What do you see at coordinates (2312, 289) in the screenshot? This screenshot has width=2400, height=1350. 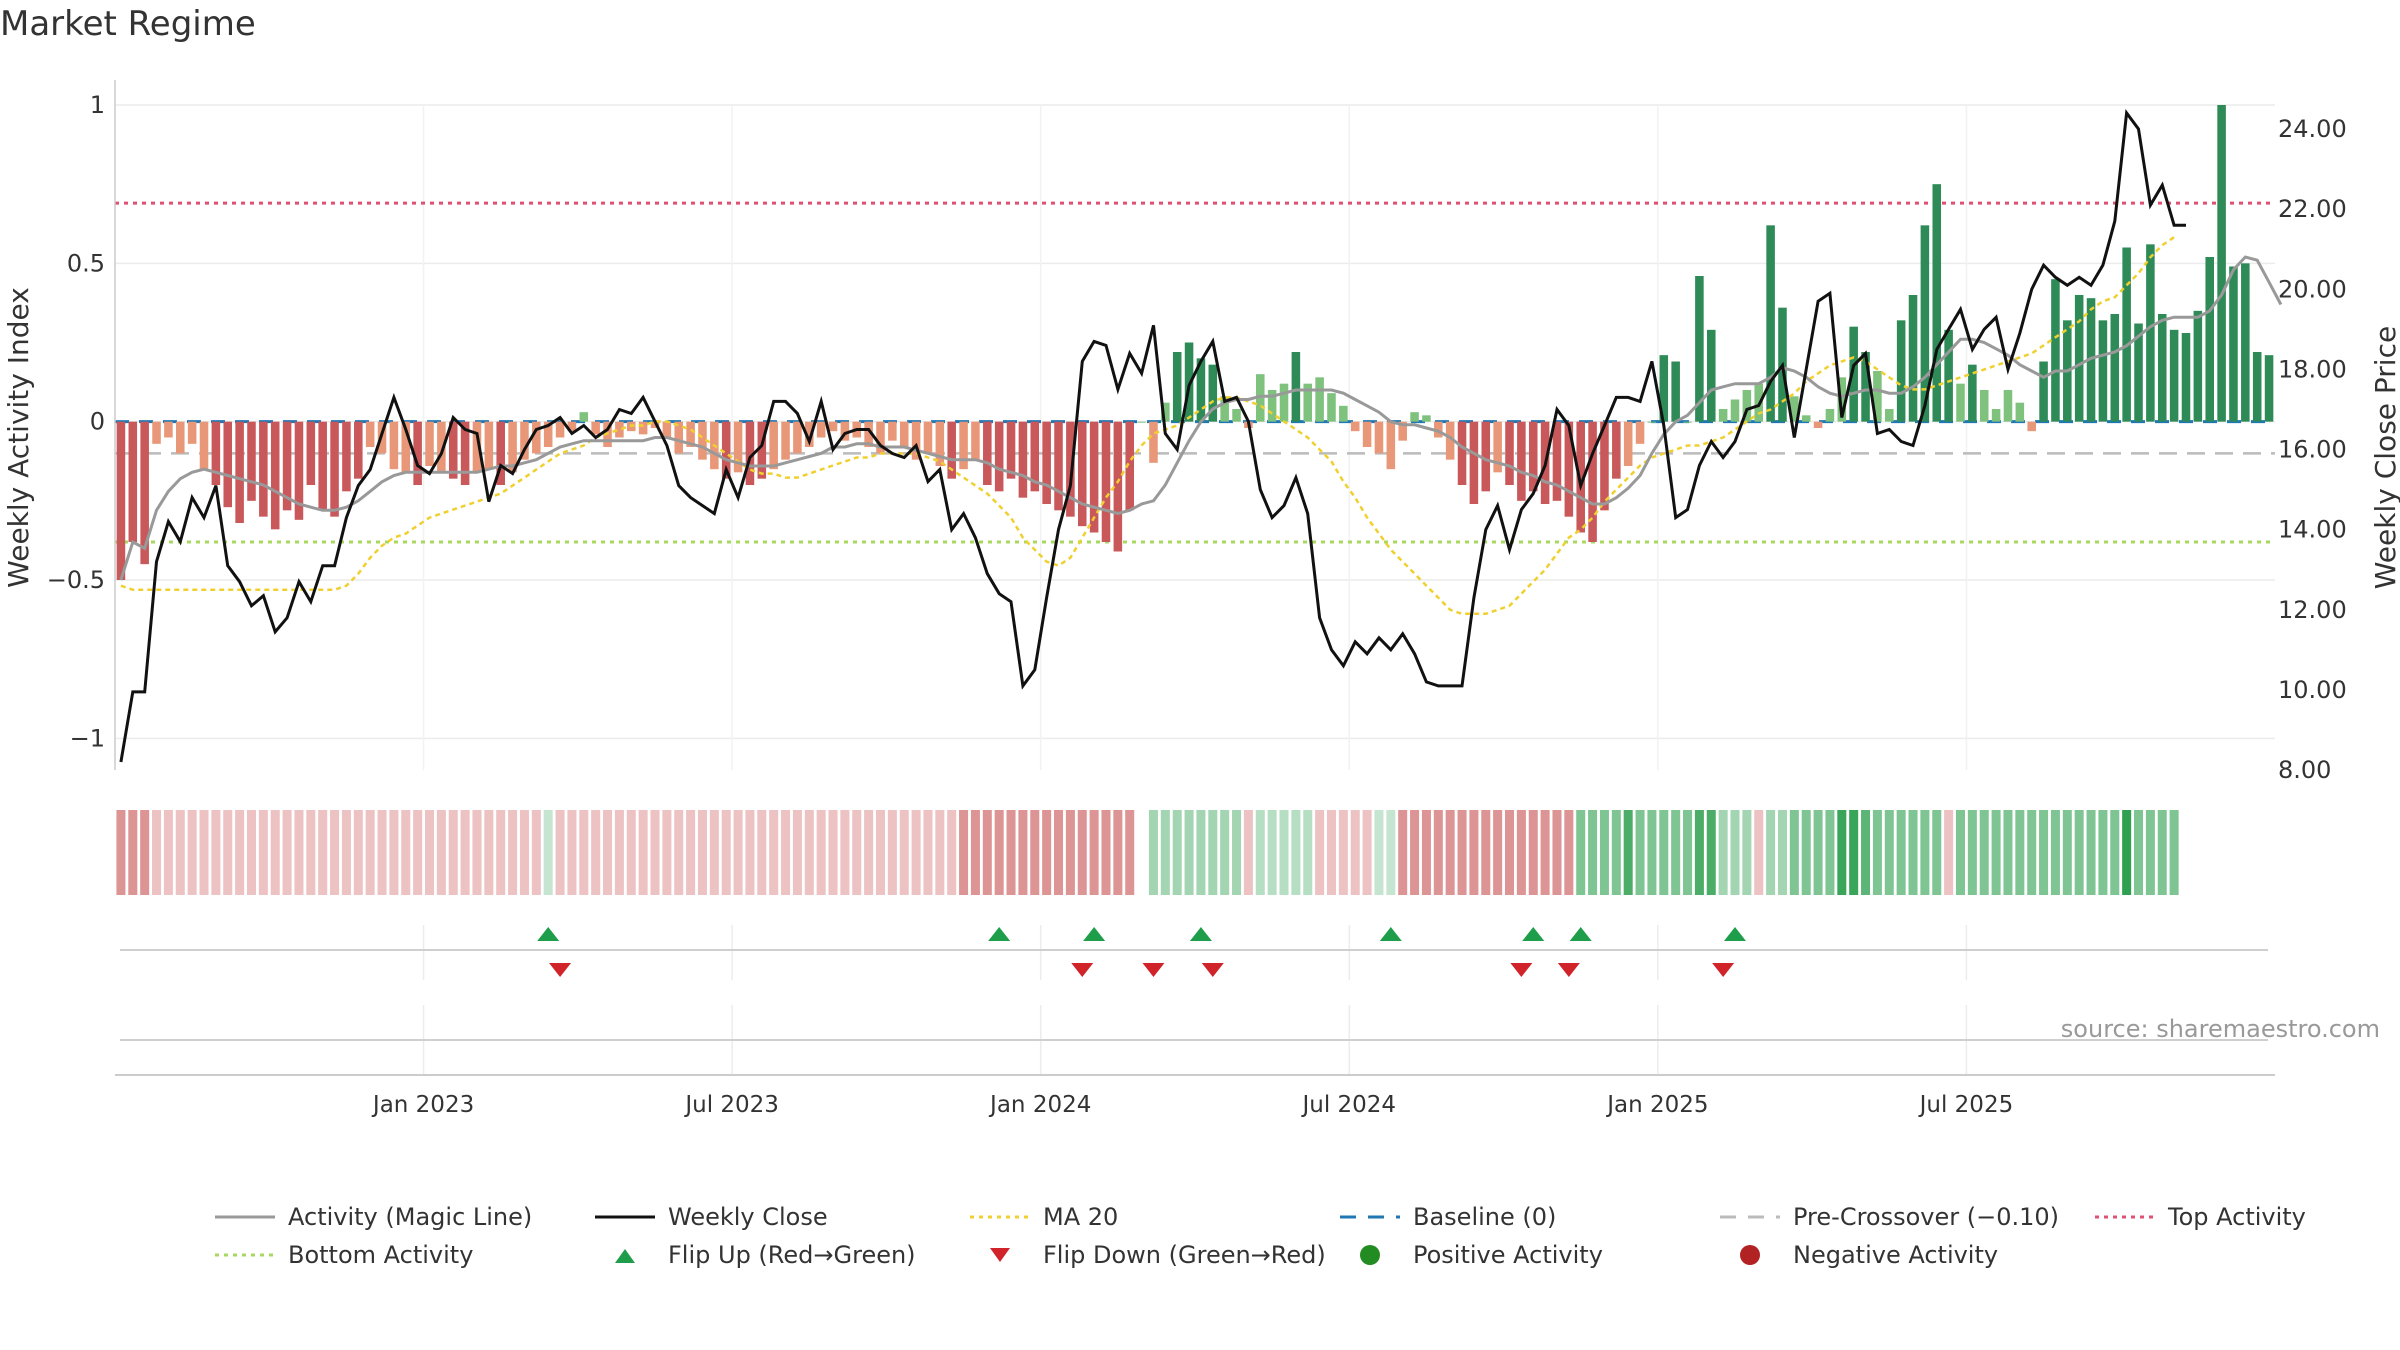 I see `y-right-tick-label: 20.00` at bounding box center [2312, 289].